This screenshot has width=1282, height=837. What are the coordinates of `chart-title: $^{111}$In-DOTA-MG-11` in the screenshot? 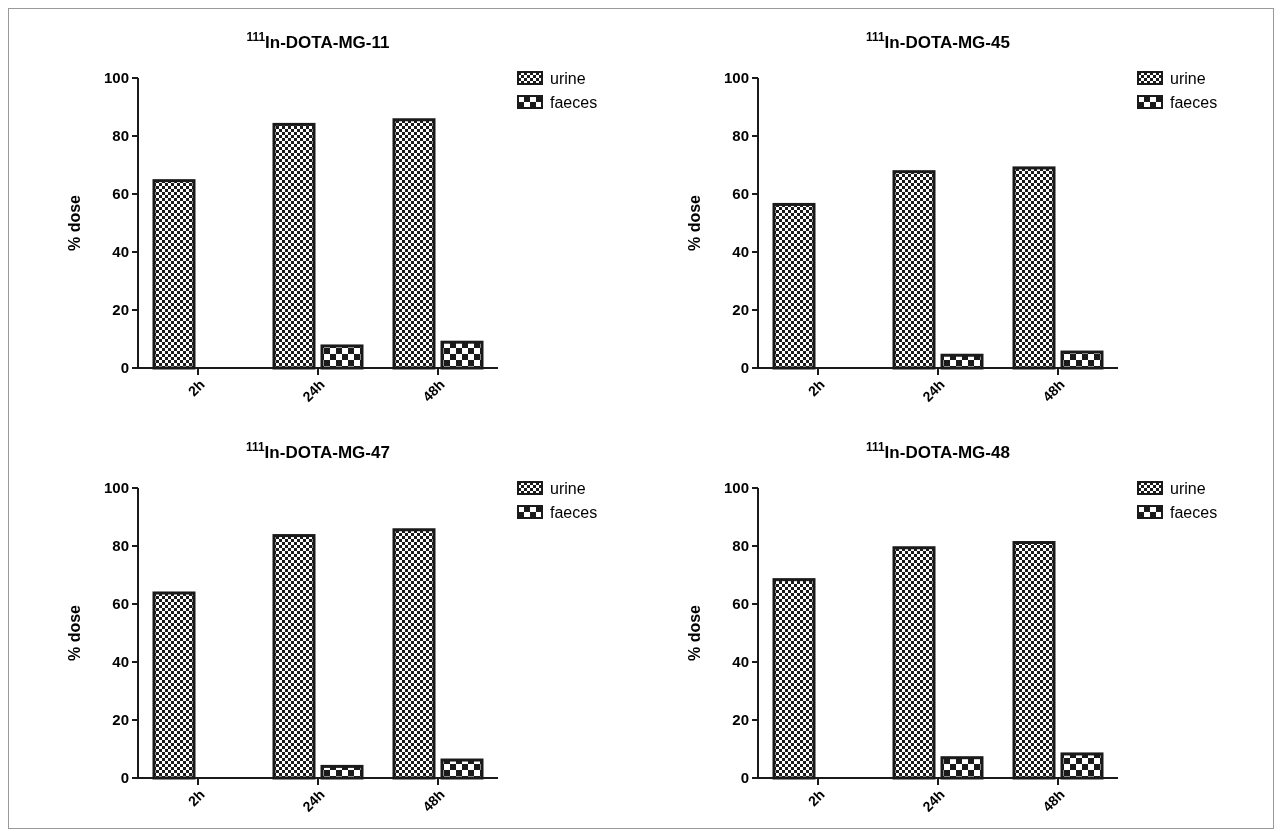 It's located at (318, 41).